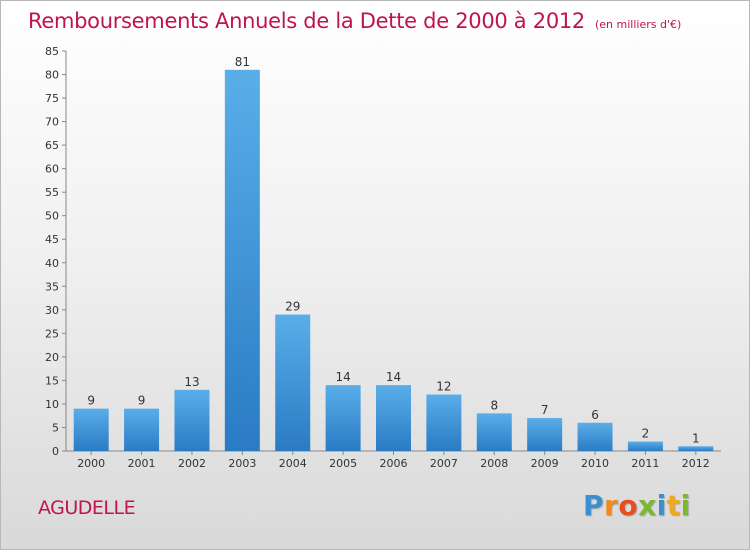  I want to click on x-tick-label: 2001, so click(142, 463).